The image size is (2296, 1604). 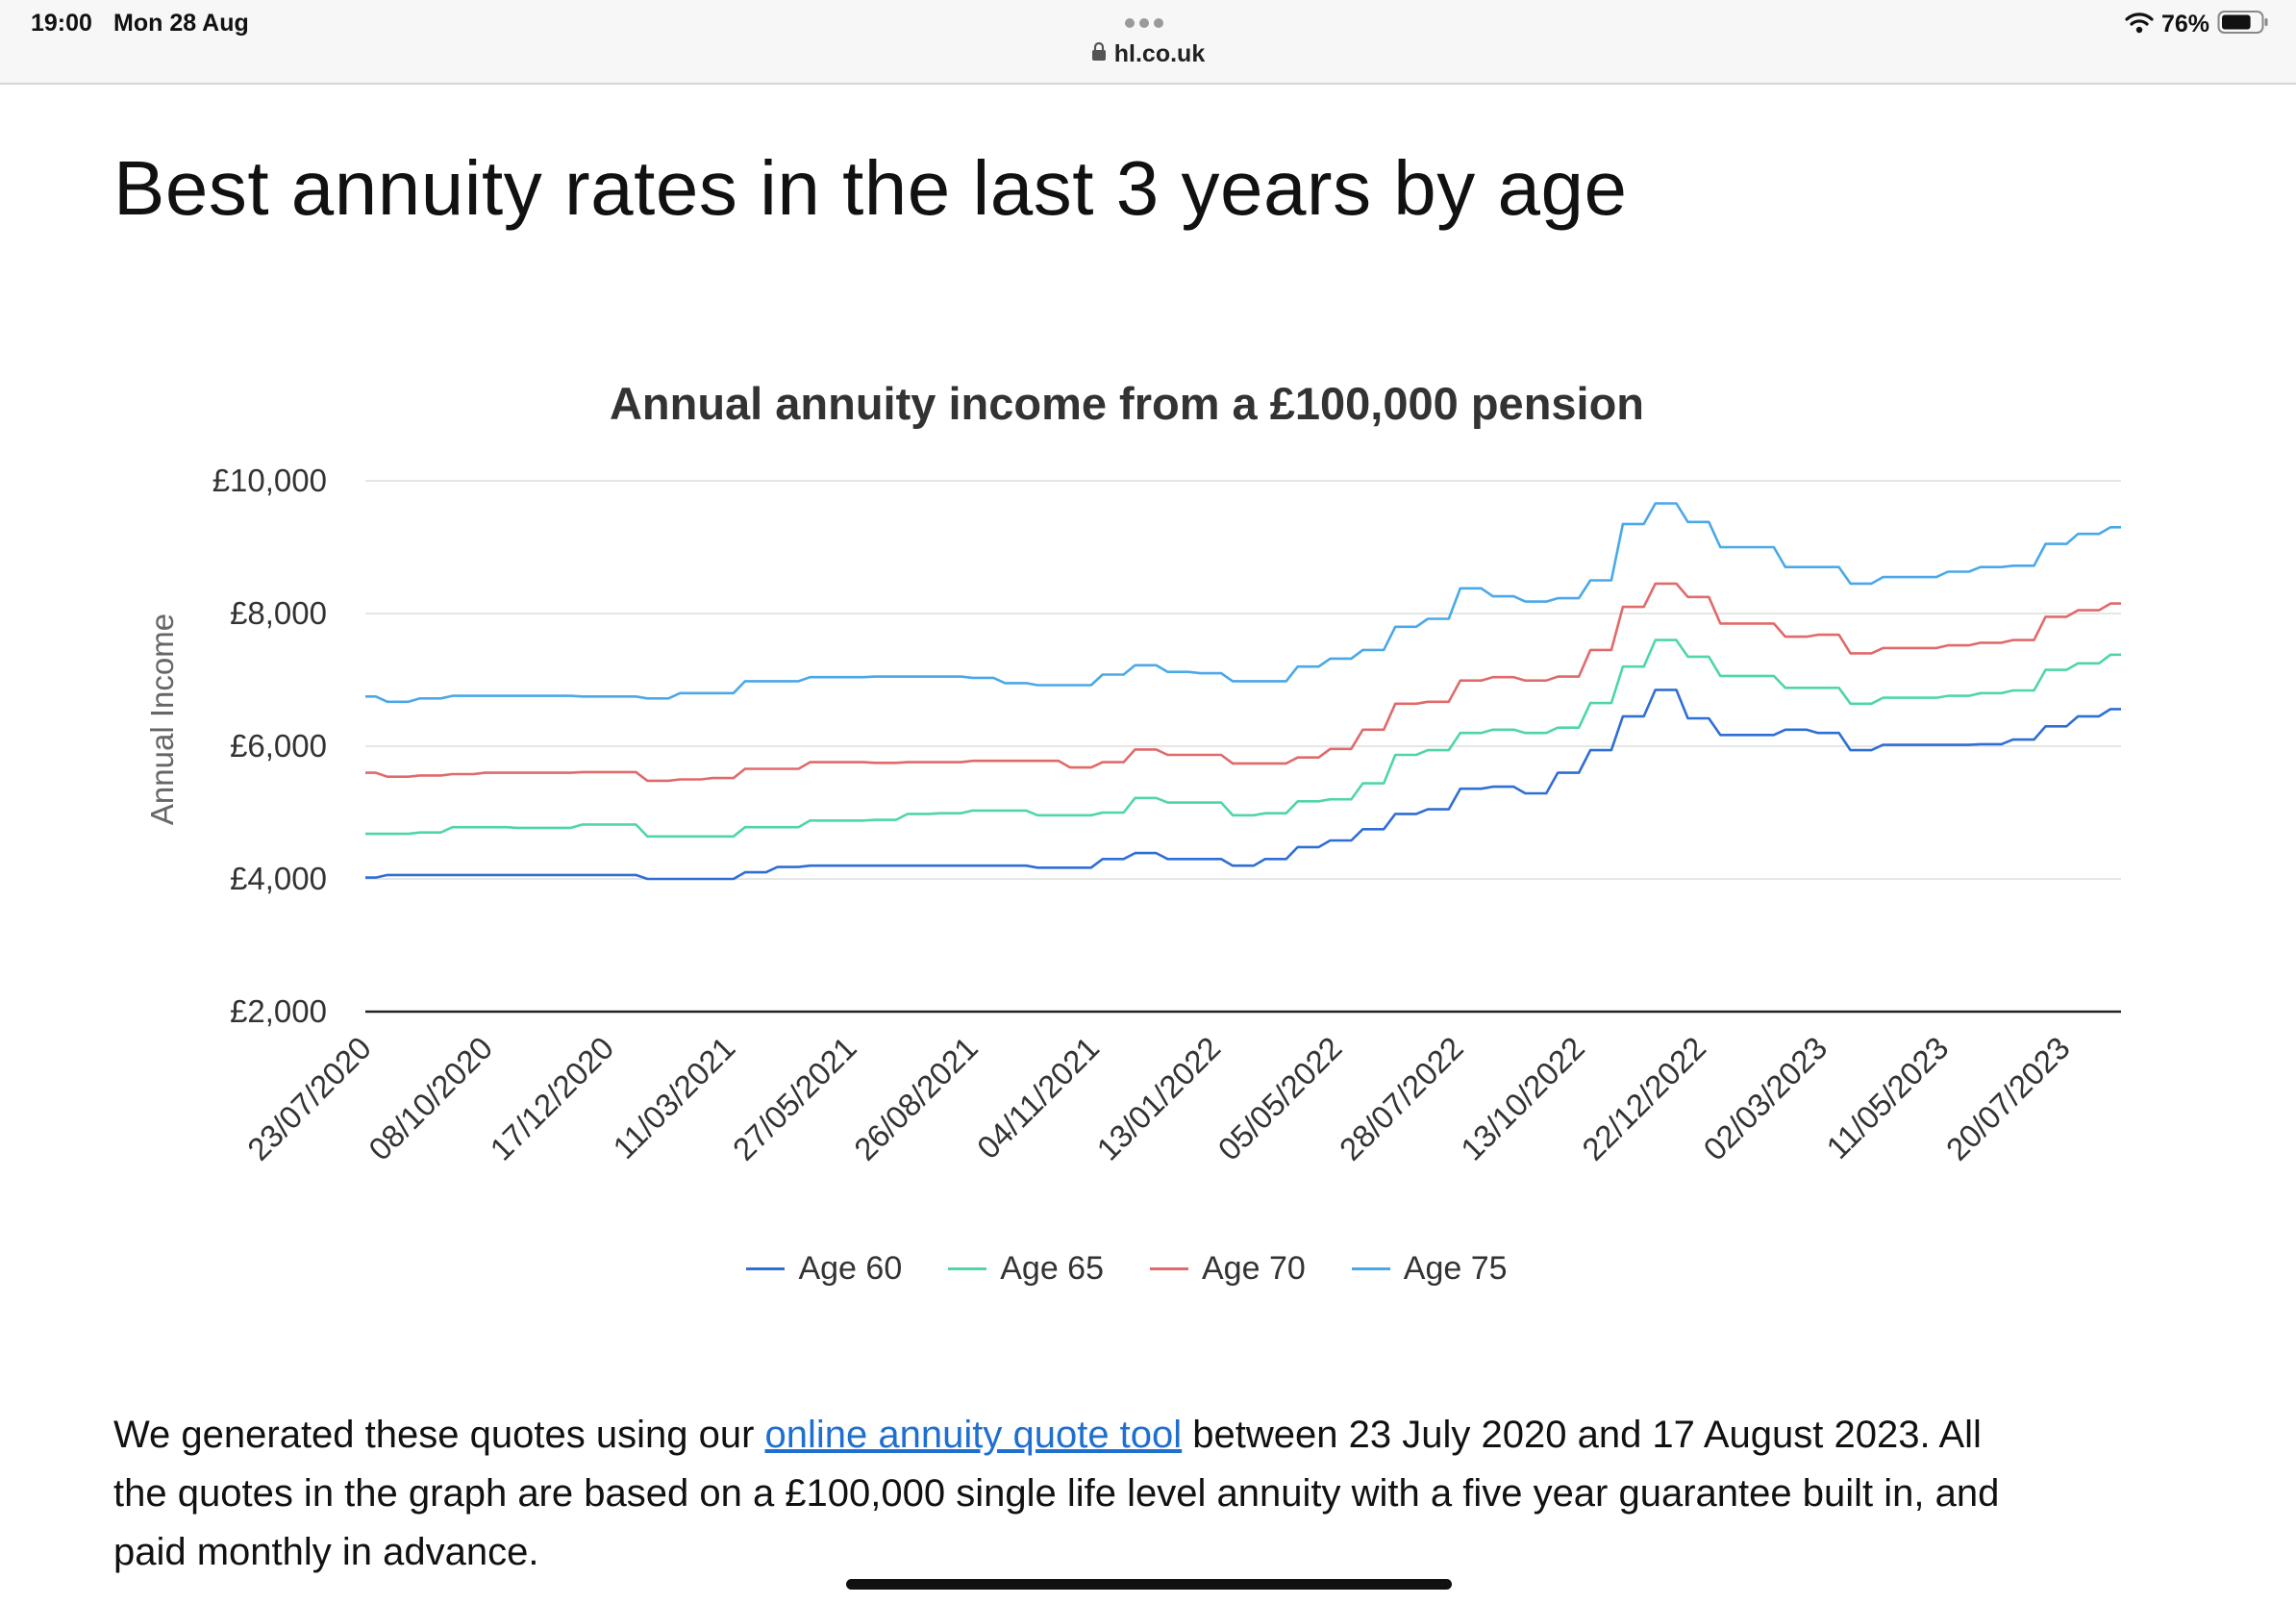 I want to click on battery-percent: 76%, so click(x=2184, y=24).